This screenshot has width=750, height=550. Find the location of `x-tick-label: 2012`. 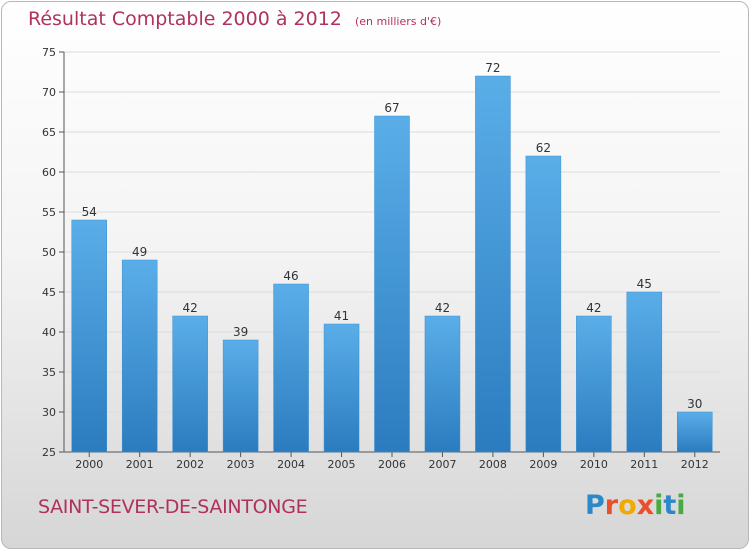

x-tick-label: 2012 is located at coordinates (695, 464).